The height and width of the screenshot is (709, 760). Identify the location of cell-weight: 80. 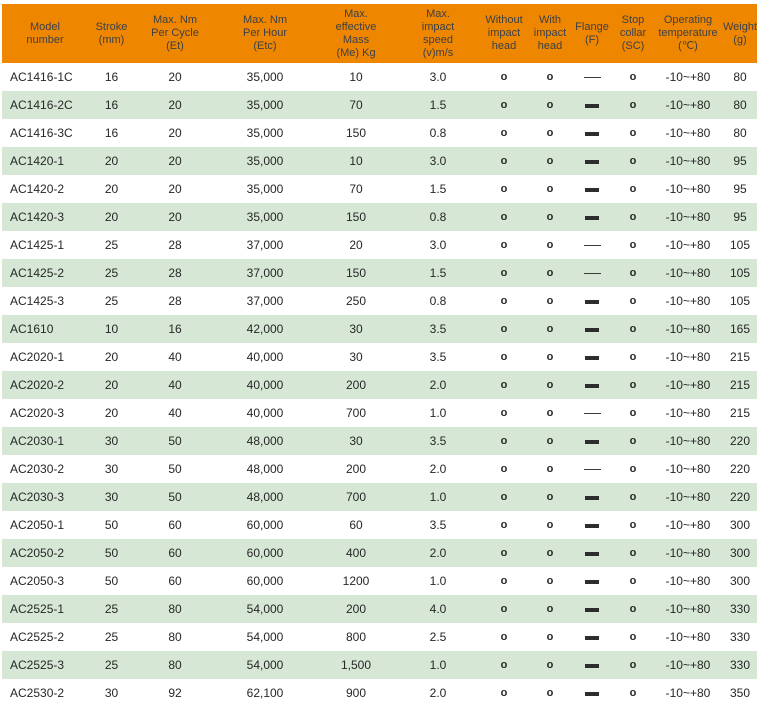
(740, 133).